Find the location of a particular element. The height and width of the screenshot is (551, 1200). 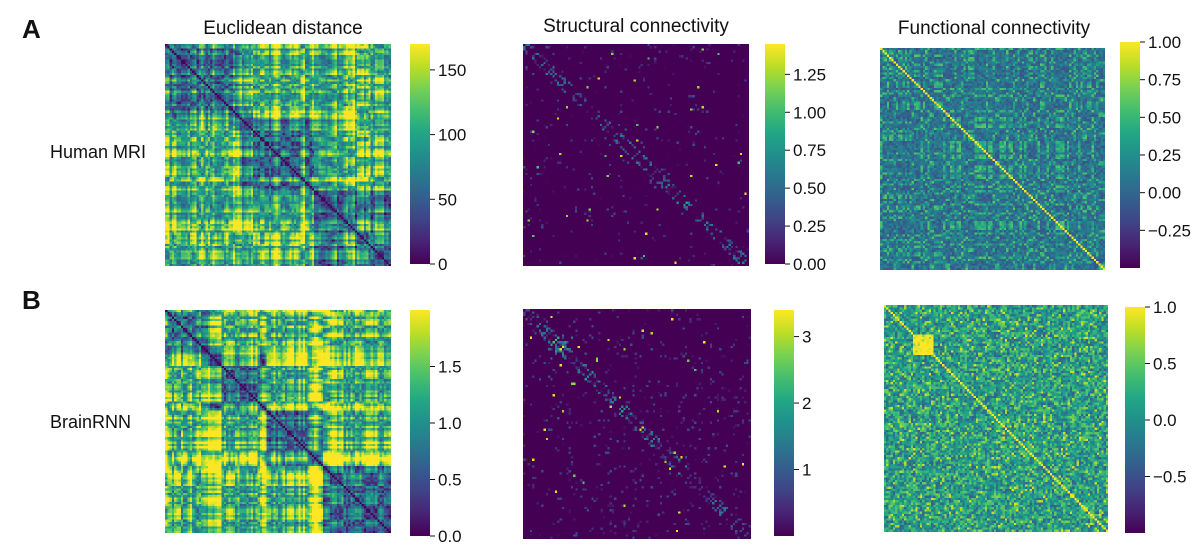

colorbar-tick-label: 3 is located at coordinates (806, 337).